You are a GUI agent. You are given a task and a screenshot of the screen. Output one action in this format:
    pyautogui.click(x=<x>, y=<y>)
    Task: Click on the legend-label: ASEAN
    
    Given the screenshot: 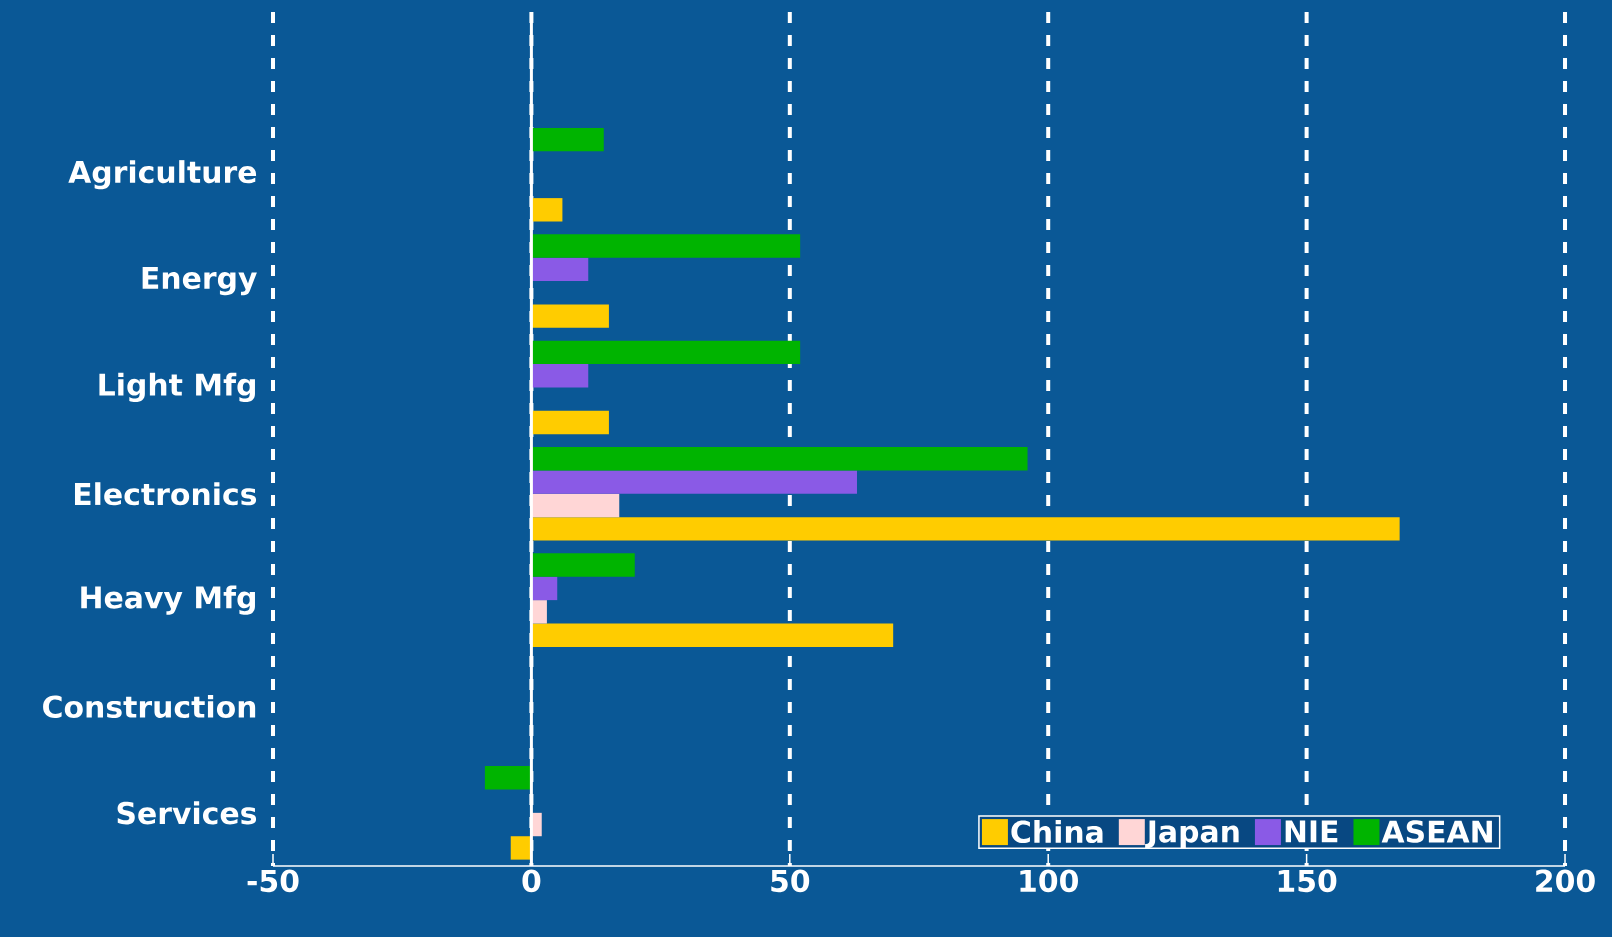 What is the action you would take?
    pyautogui.click(x=1436, y=831)
    